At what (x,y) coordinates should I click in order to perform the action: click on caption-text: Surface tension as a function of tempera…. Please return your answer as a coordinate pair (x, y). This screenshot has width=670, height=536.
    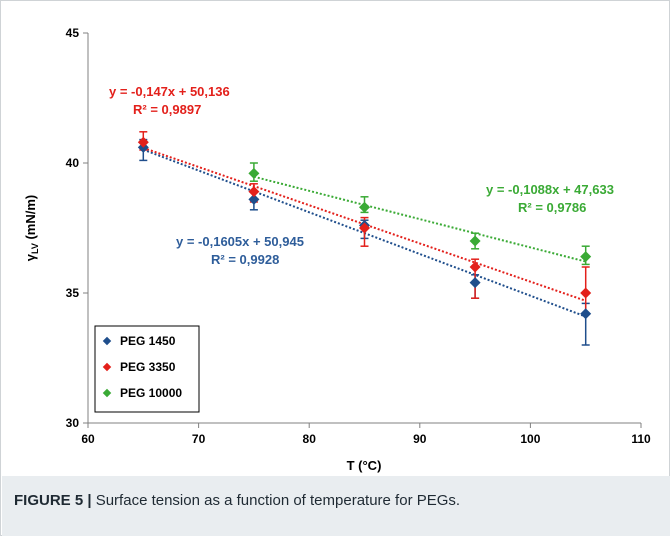
    Looking at the image, I should click on (276, 500).